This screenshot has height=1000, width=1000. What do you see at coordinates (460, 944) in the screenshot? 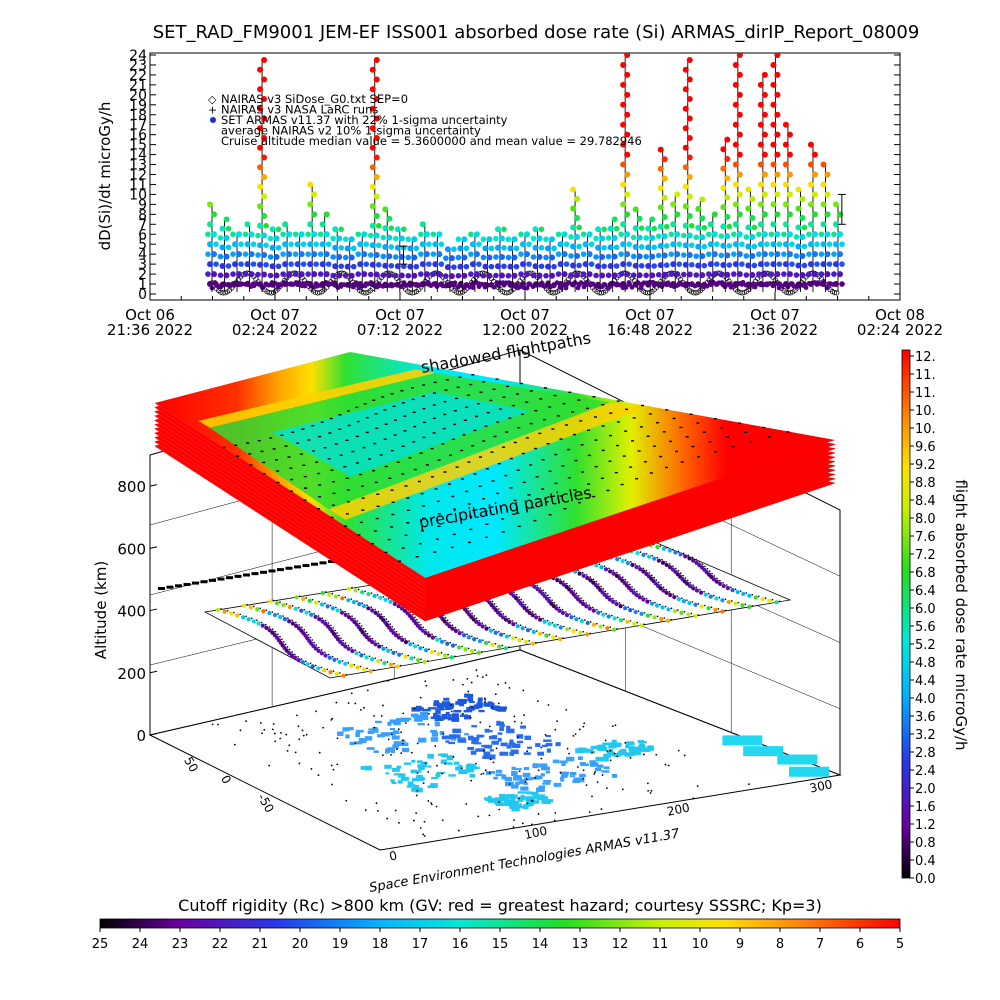
I see `bottom-colorbar-tick-label: 16` at bounding box center [460, 944].